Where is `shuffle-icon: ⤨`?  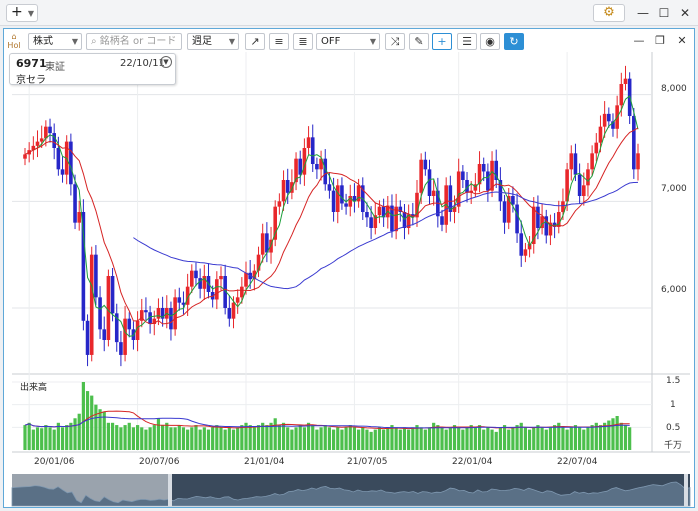 shuffle-icon: ⤨ is located at coordinates (395, 41).